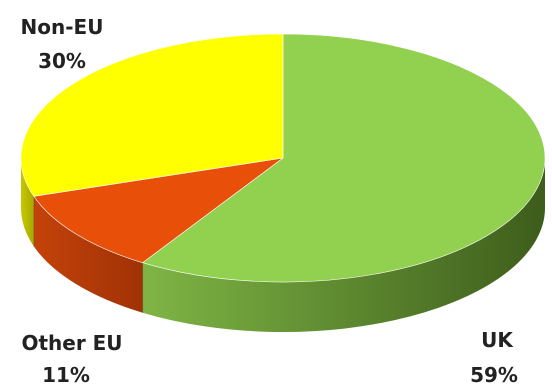  I want to click on label-non-eu-name: Non-EU, so click(62, 27).